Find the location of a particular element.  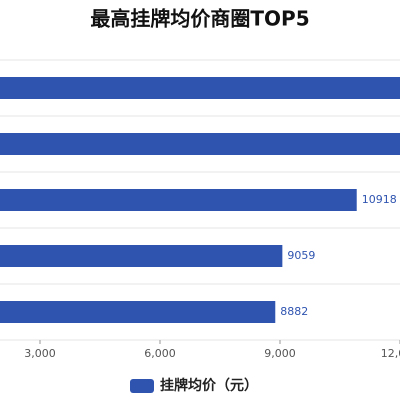

x-tick-label: 9,000 is located at coordinates (280, 353).